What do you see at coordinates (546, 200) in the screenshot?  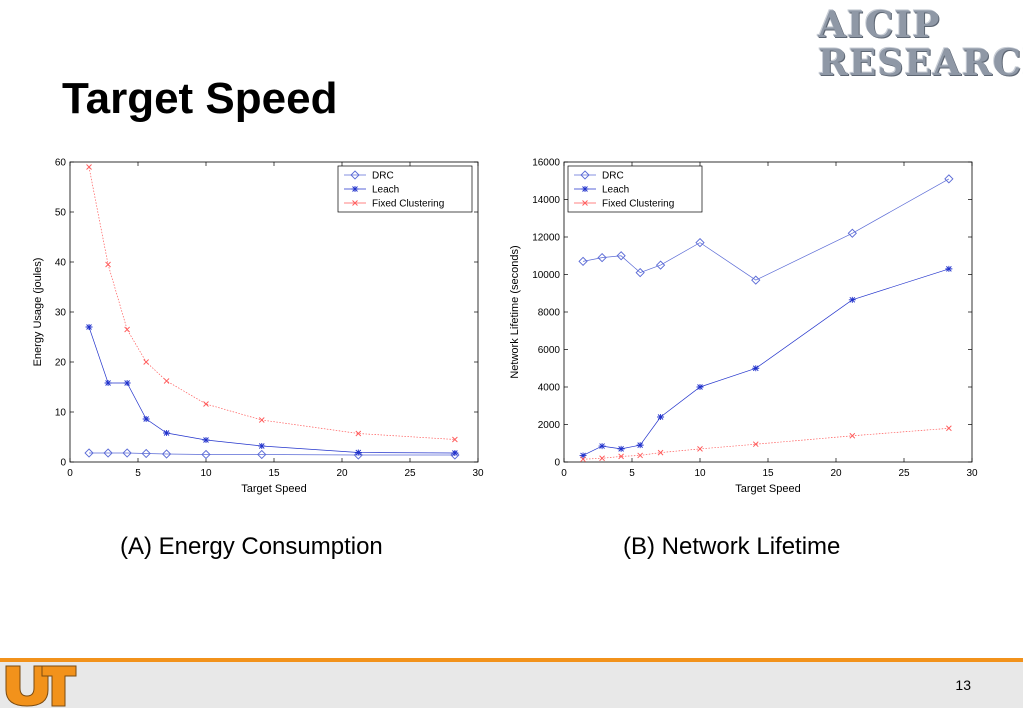 I see `y-tick-label: 14000` at bounding box center [546, 200].